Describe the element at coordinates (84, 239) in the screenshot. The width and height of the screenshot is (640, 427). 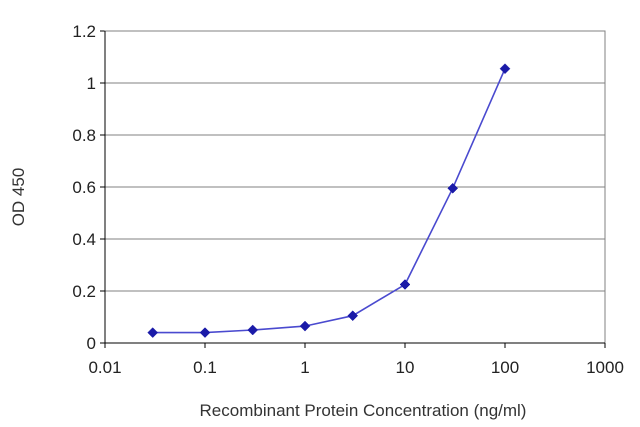
I see `y-tick-label-2: 0.4` at that location.